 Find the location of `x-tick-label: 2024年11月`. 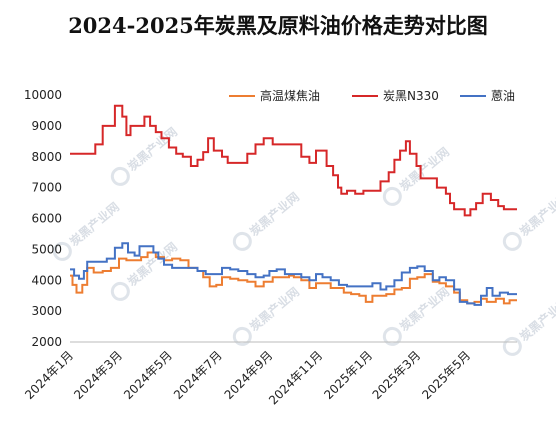

x-tick-label: 2024年11月 is located at coordinates (295, 377).